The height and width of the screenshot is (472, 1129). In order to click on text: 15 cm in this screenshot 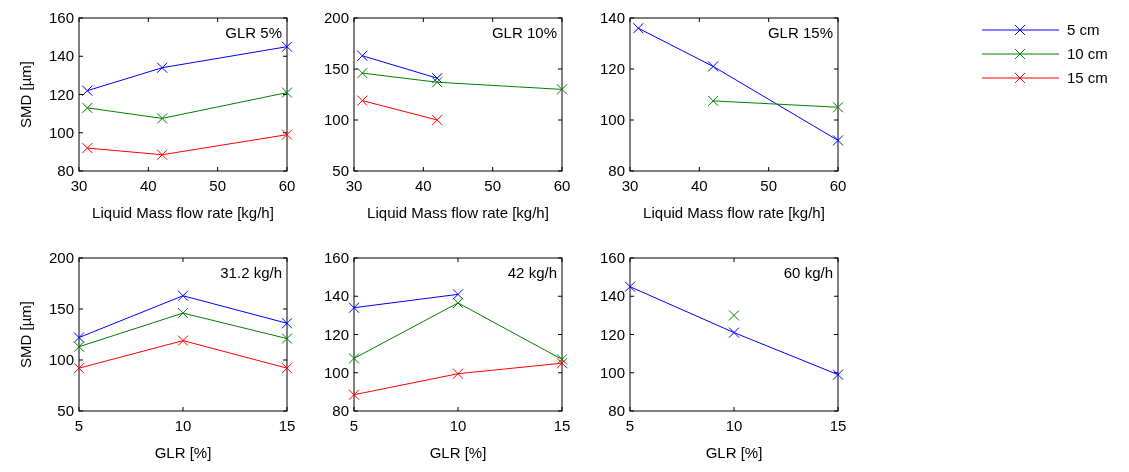, I will do `click(1087, 77)`.